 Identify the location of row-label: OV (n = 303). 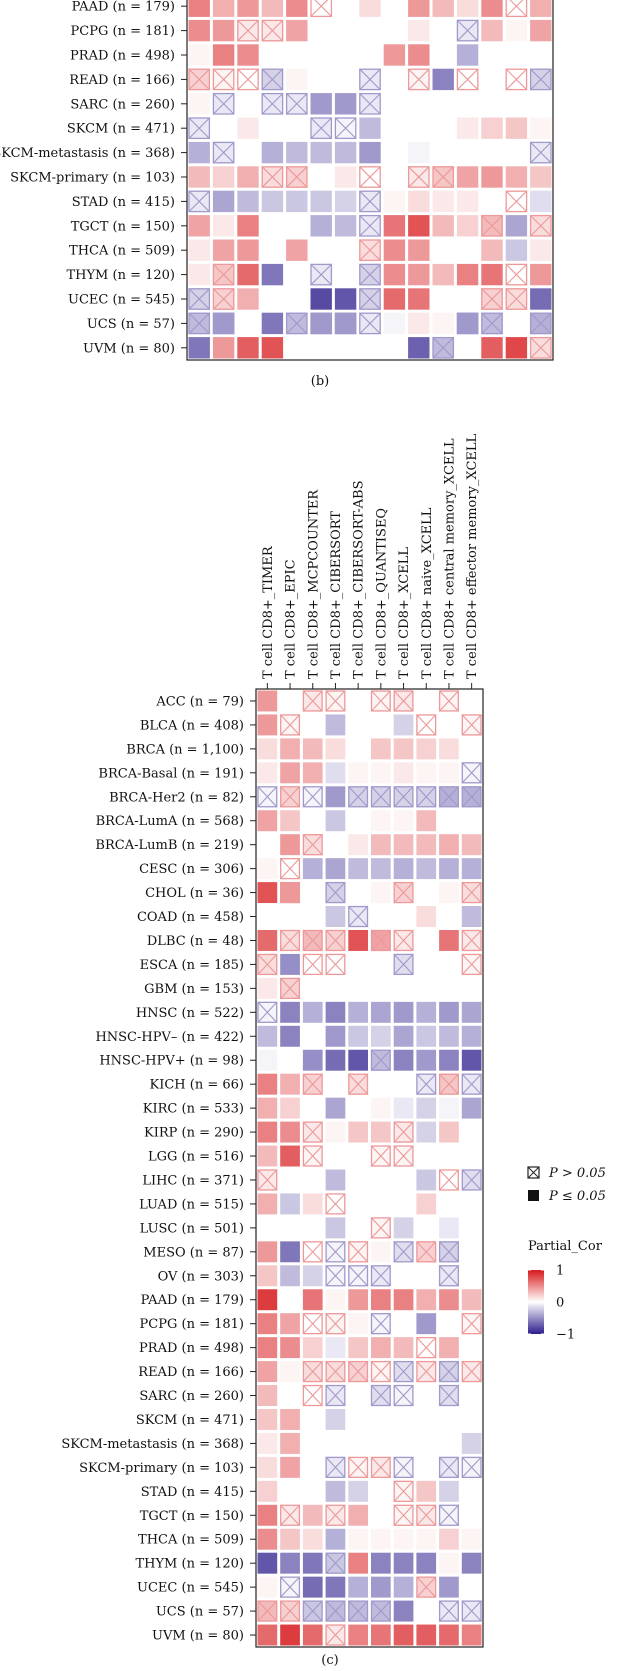
(201, 1276).